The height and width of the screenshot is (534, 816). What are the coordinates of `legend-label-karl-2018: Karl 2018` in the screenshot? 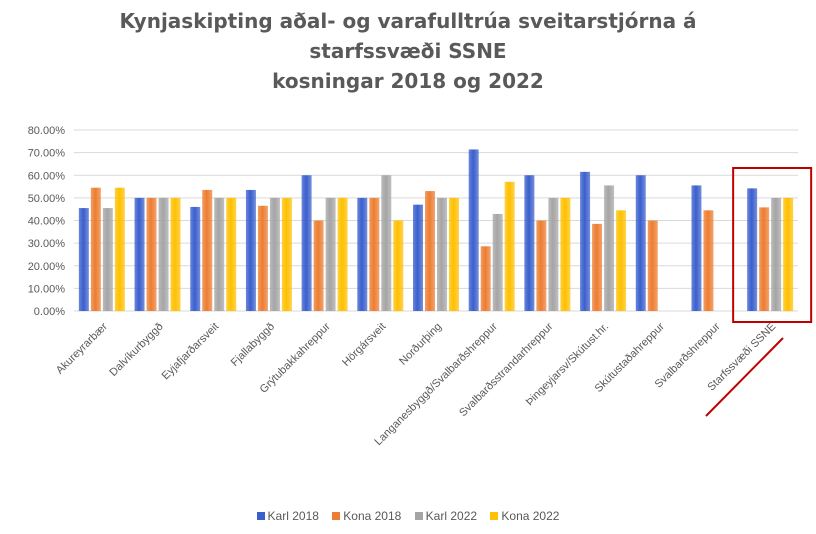 It's located at (293, 516).